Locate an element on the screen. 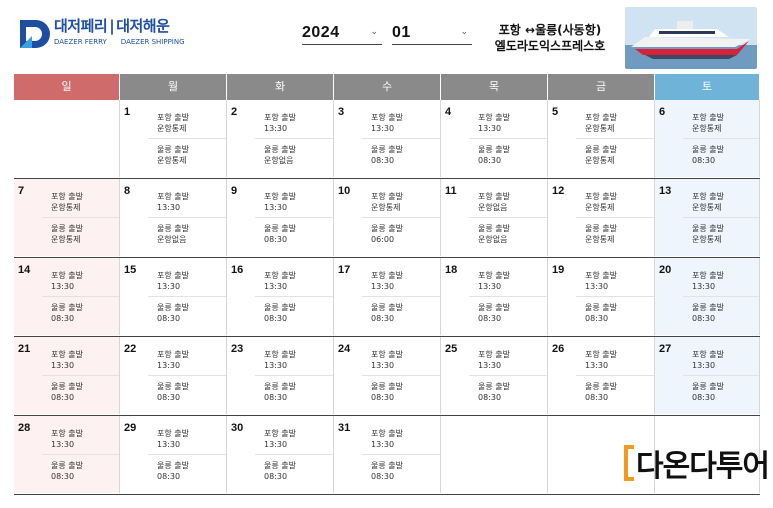 The image size is (773, 508). day-cell: 31 포항 출발 13:30 울릉 출발 08:30 is located at coordinates (387, 454).